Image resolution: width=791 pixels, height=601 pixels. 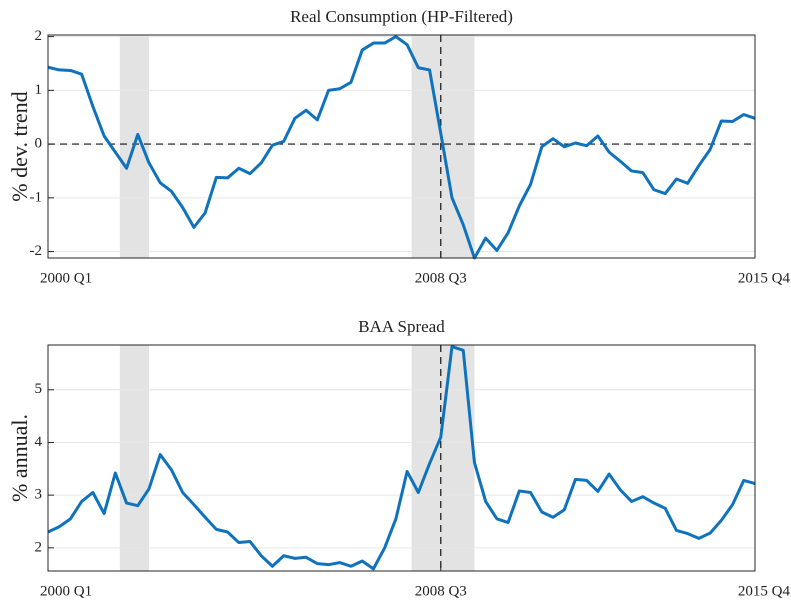 What do you see at coordinates (401, 326) in the screenshot?
I see `chart-title: BAA Spread` at bounding box center [401, 326].